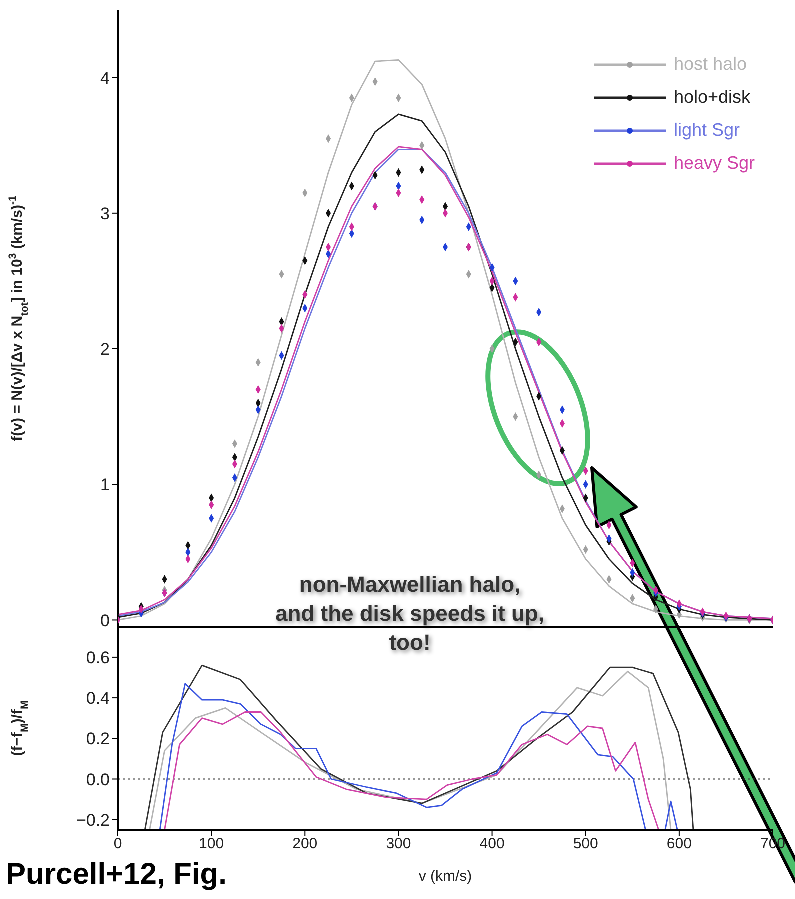 Image resolution: width=795 pixels, height=899 pixels. Describe the element at coordinates (105, 620) in the screenshot. I see `y-tick-label: 0` at that location.